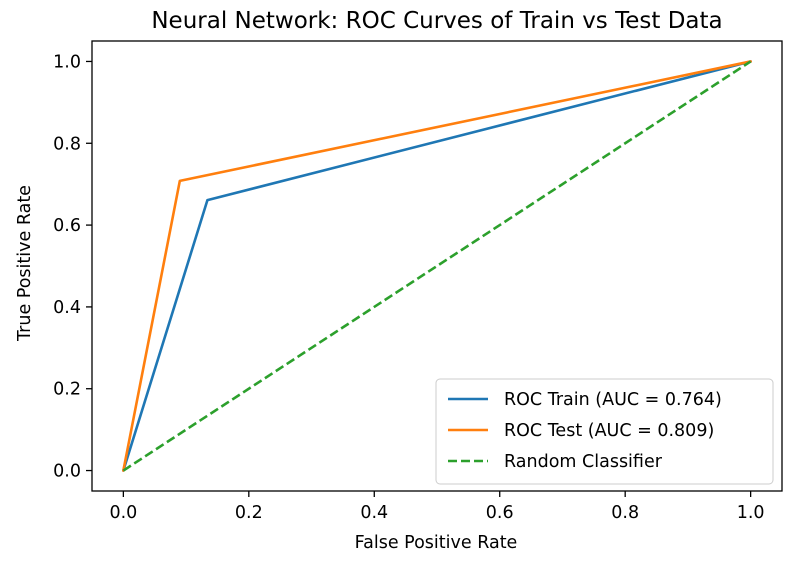 The width and height of the screenshot is (798, 562). What do you see at coordinates (625, 513) in the screenshot?
I see `x-tick-label: 0.8` at bounding box center [625, 513].